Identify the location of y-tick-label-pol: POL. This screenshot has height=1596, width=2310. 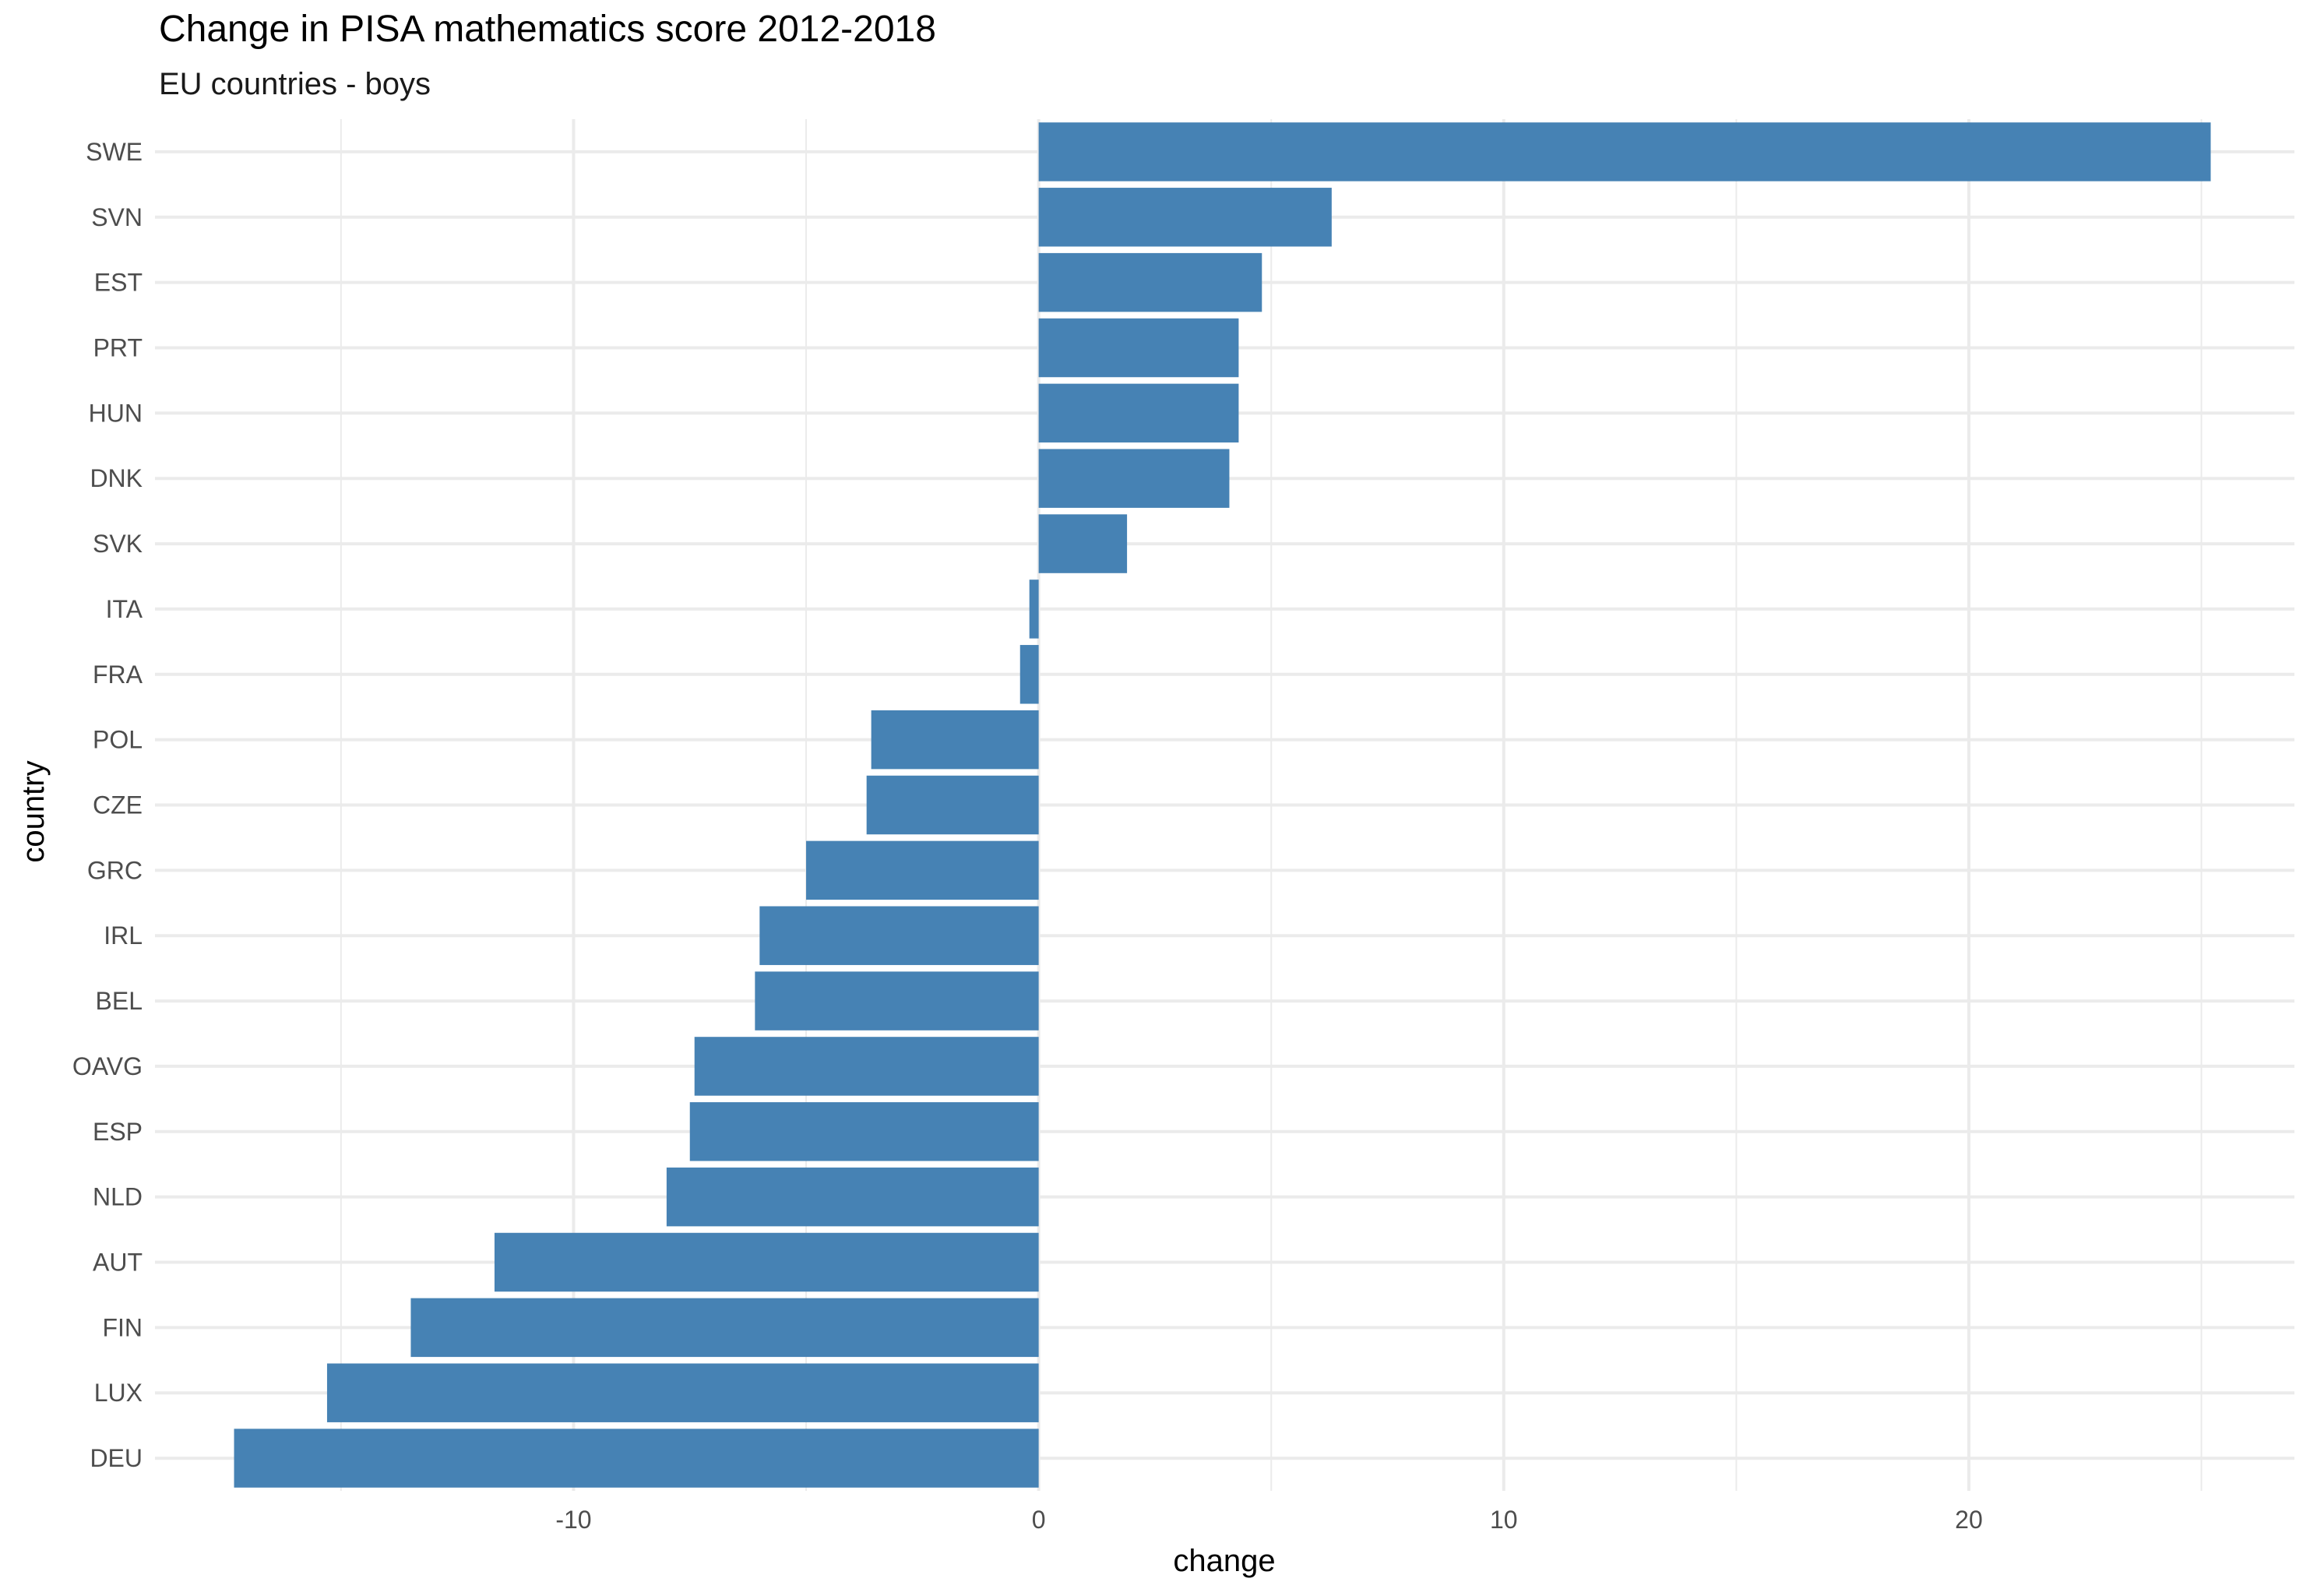
(118, 740).